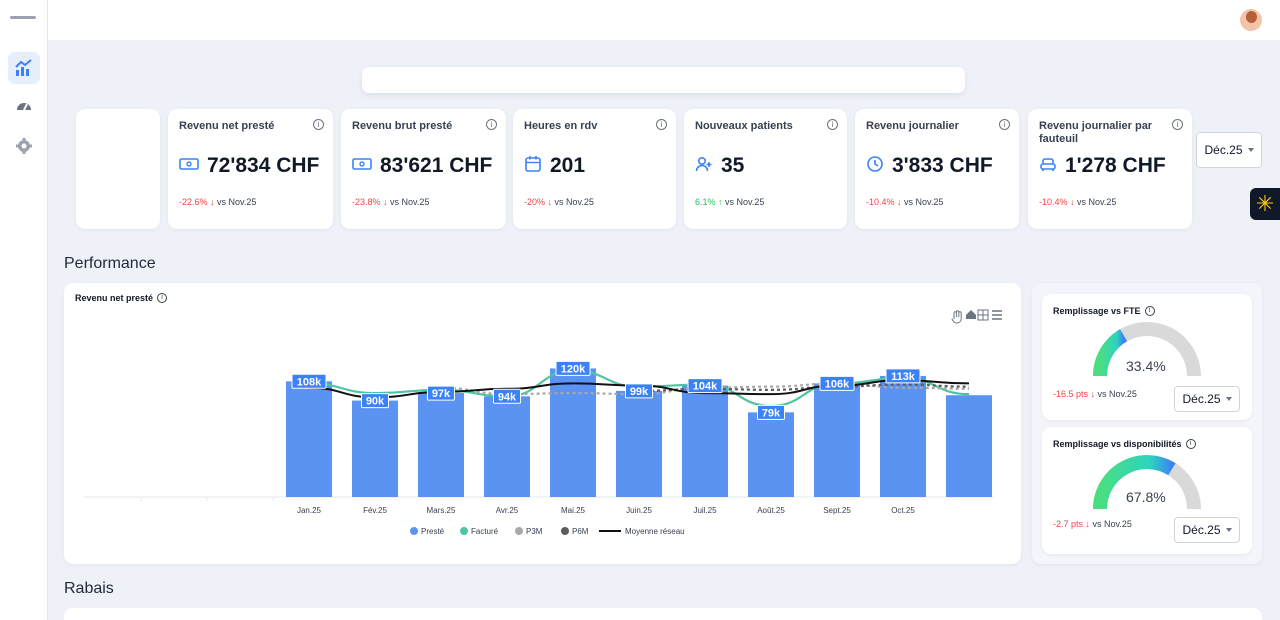  I want to click on x-tick-label: Avr.25, so click(507, 510).